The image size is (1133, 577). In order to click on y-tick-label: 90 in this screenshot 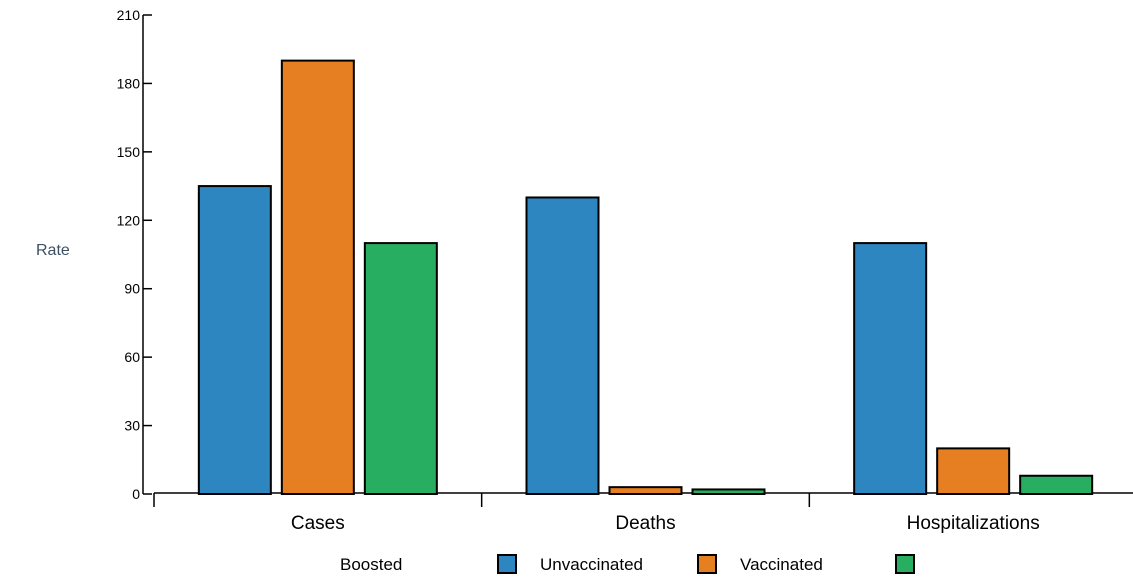, I will do `click(132, 289)`.